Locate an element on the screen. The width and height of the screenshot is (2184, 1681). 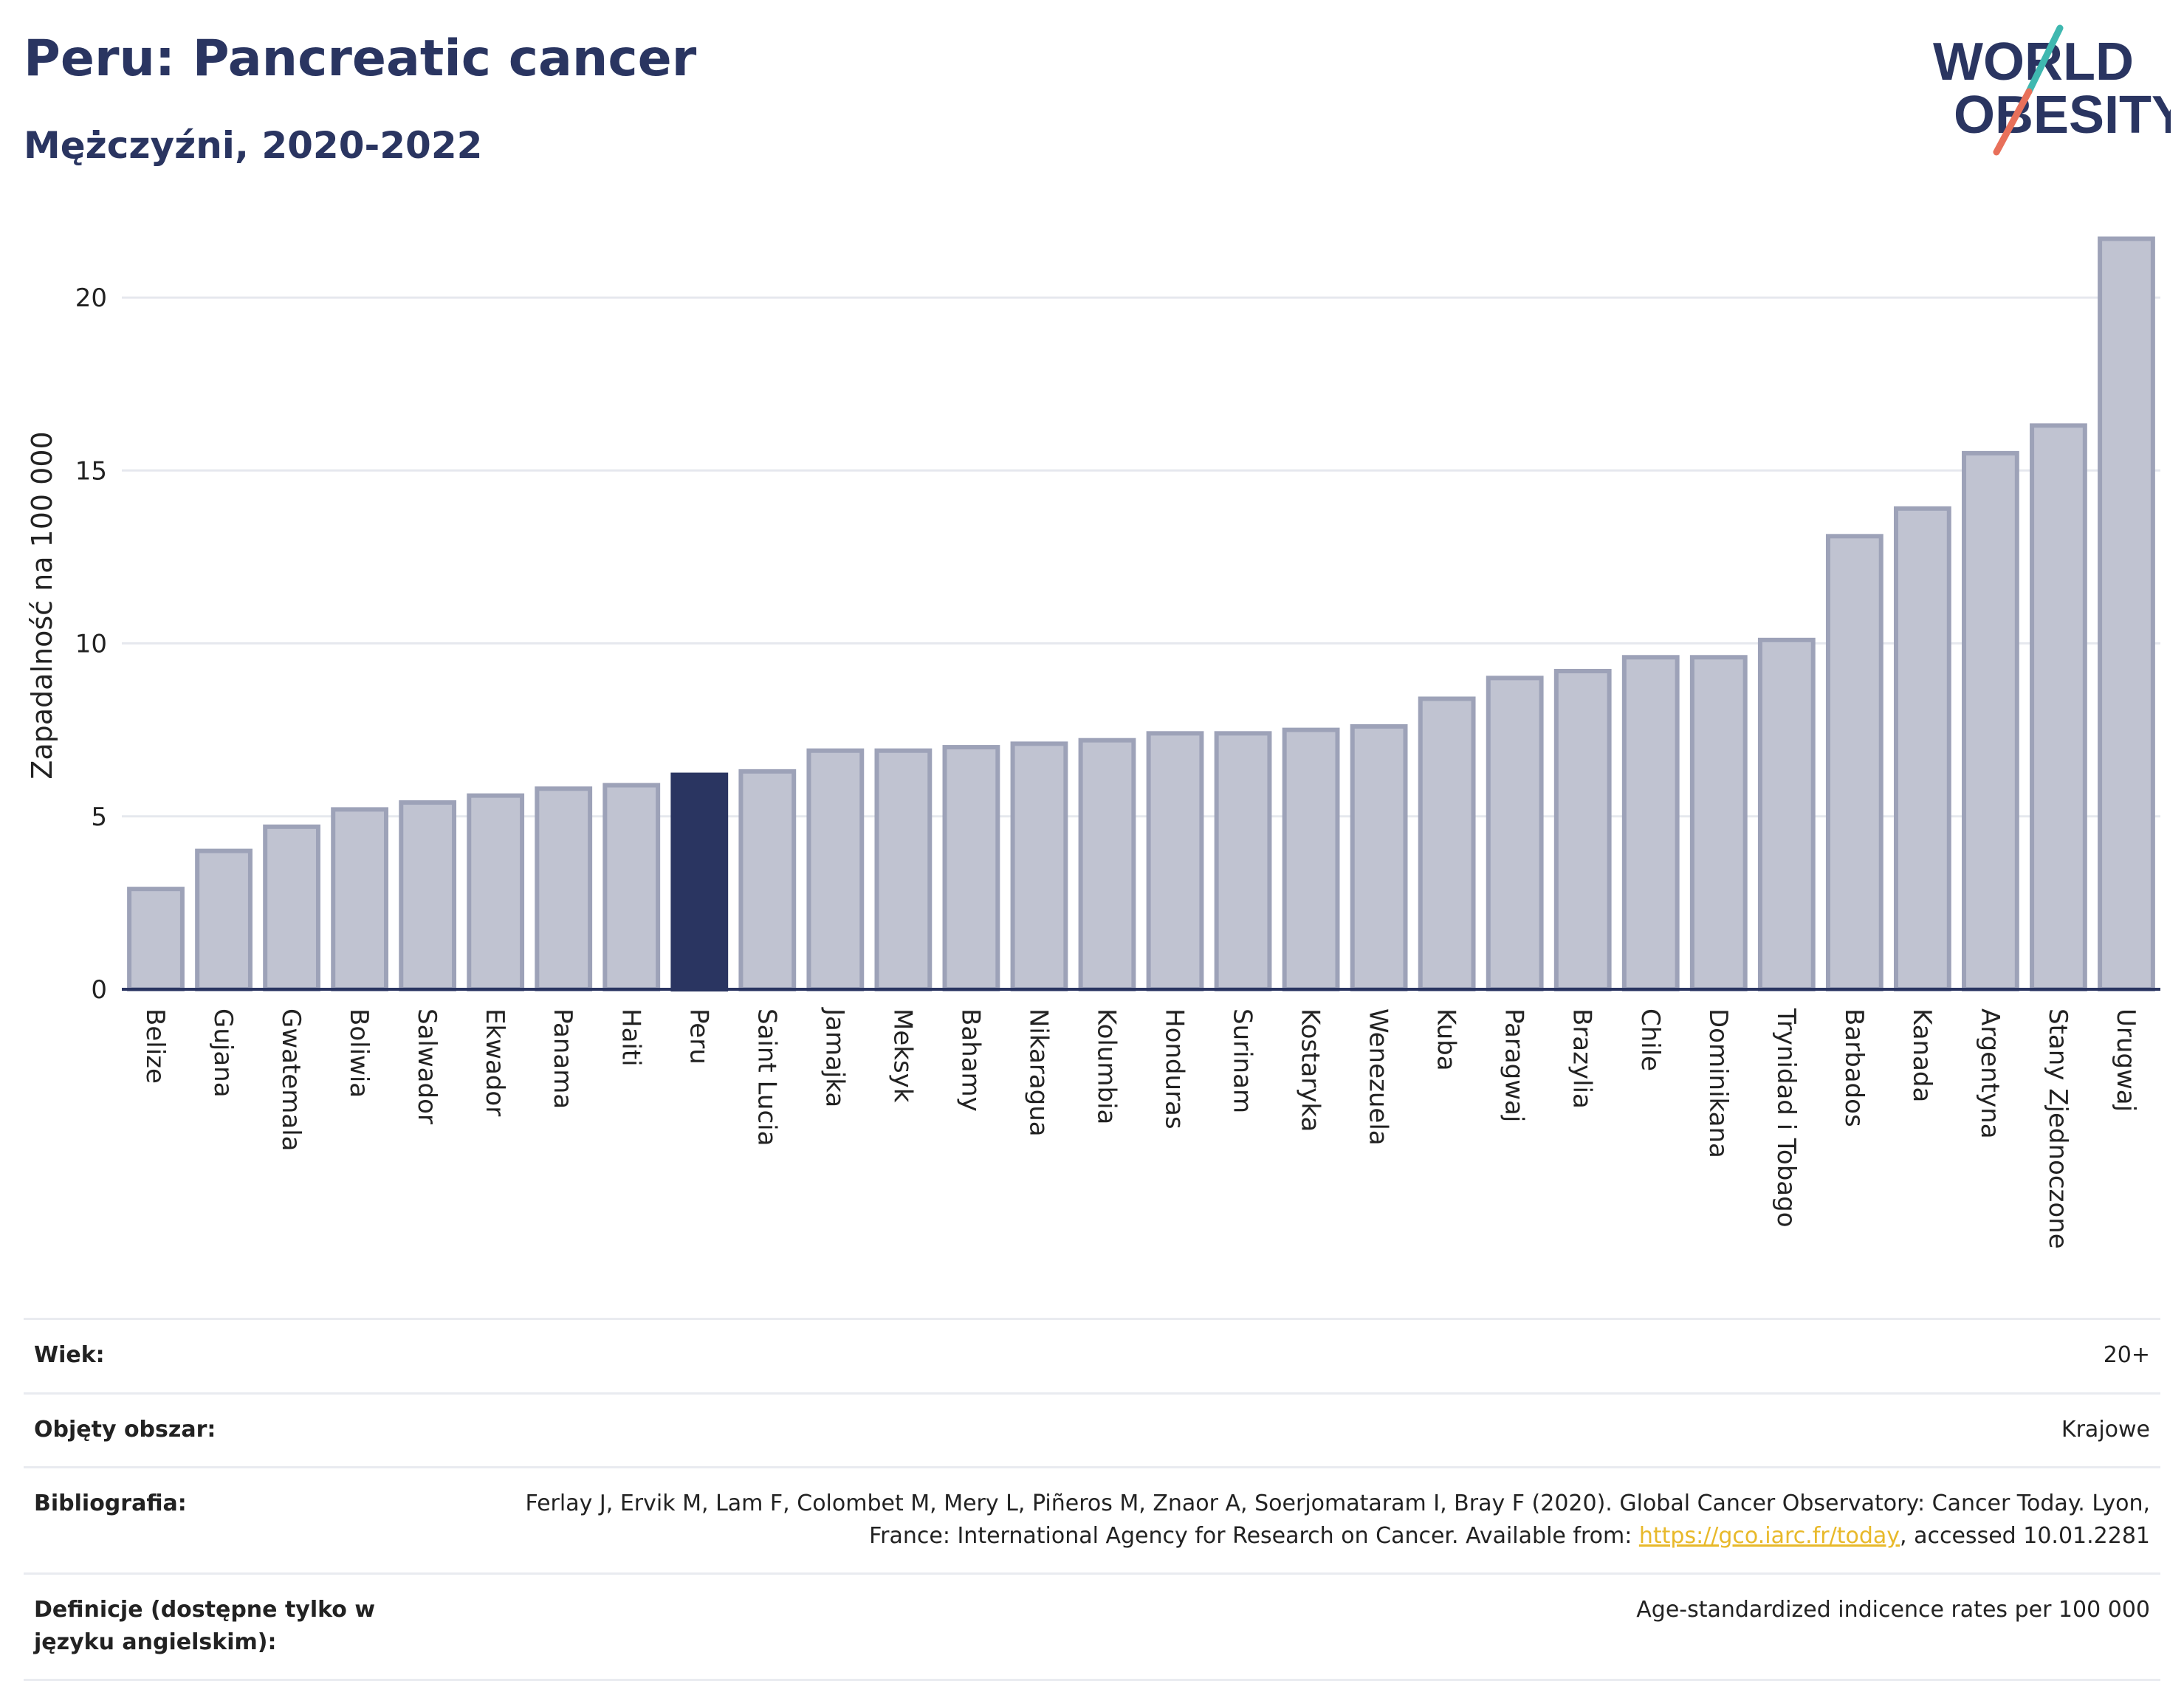
logo-slash-coral is located at coordinates (2013, 122).